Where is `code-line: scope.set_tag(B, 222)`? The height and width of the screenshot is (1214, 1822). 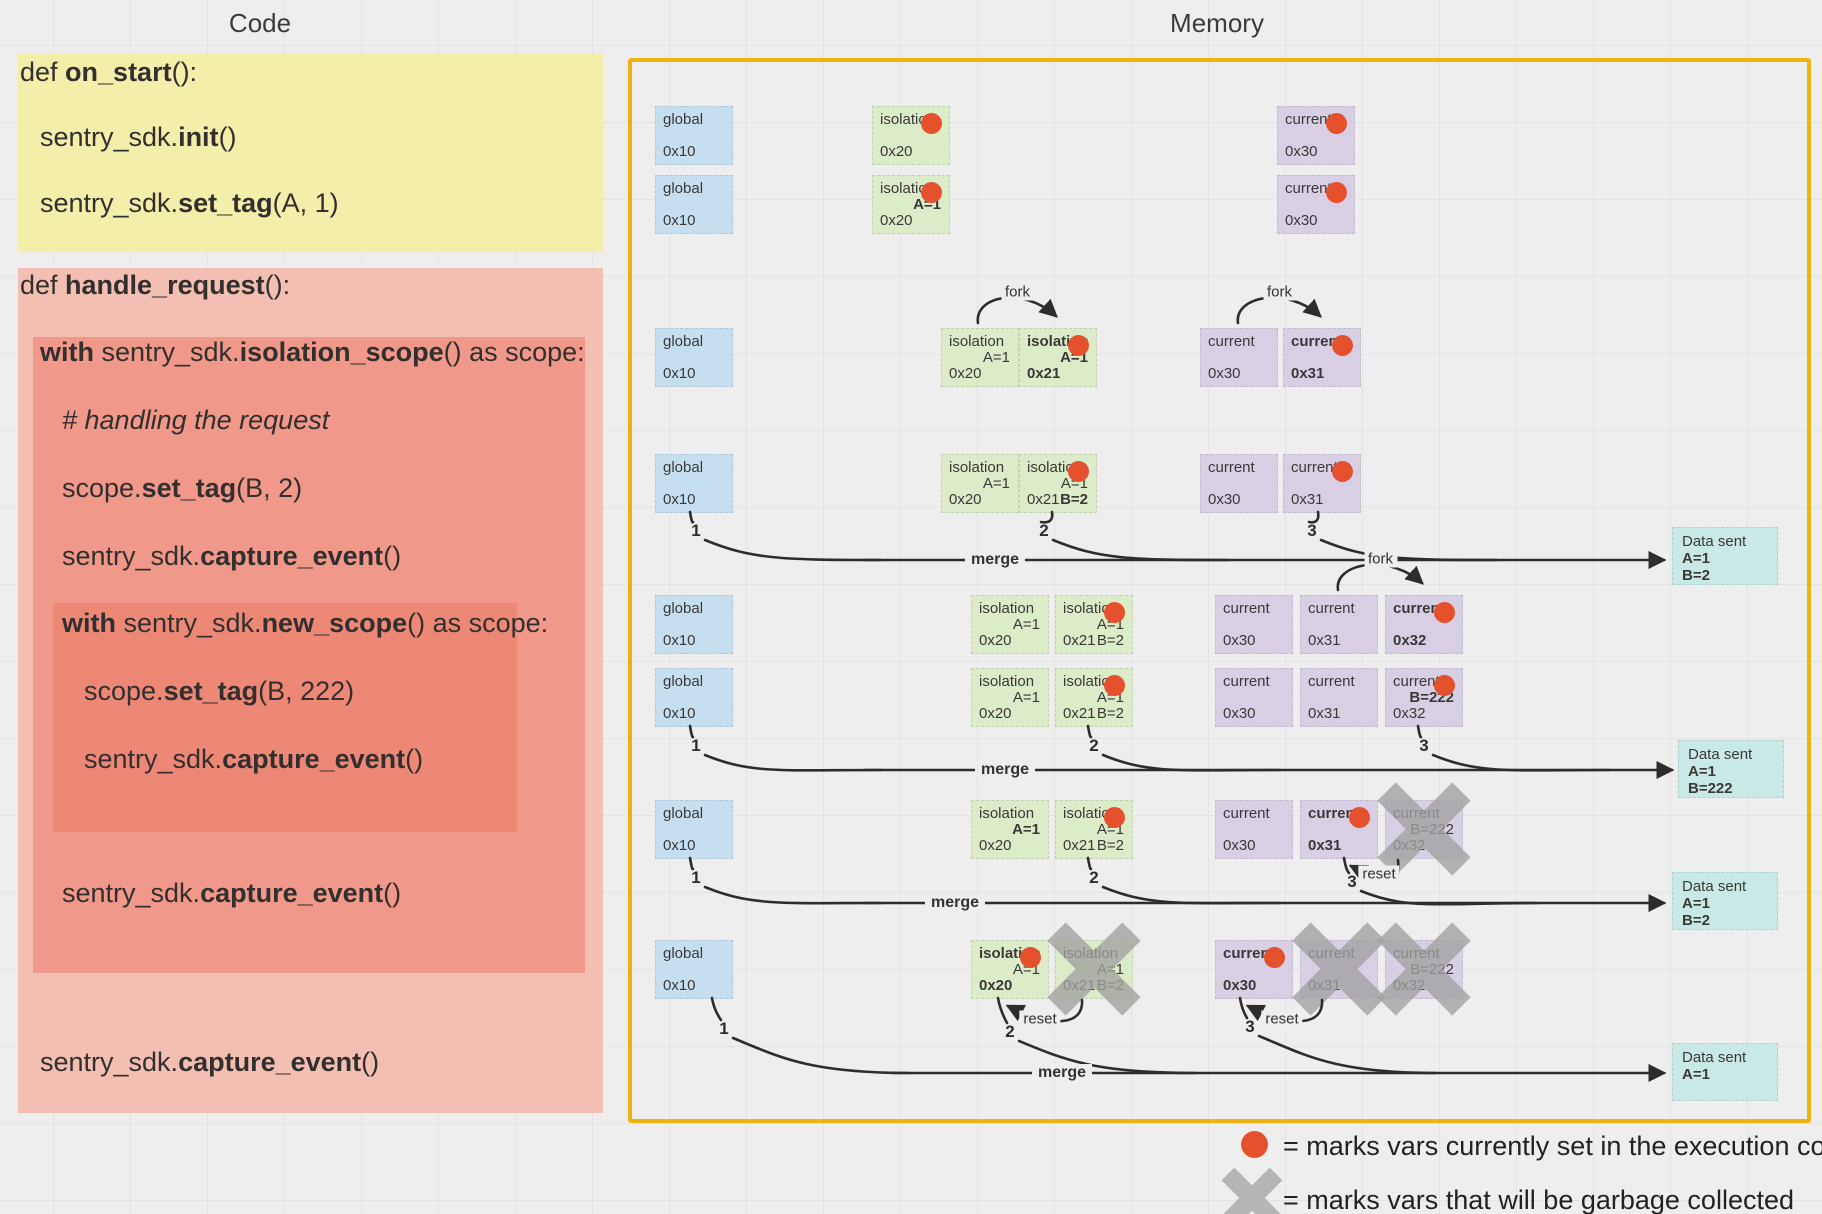
code-line: scope.set_tag(B, 222) is located at coordinates (219, 691).